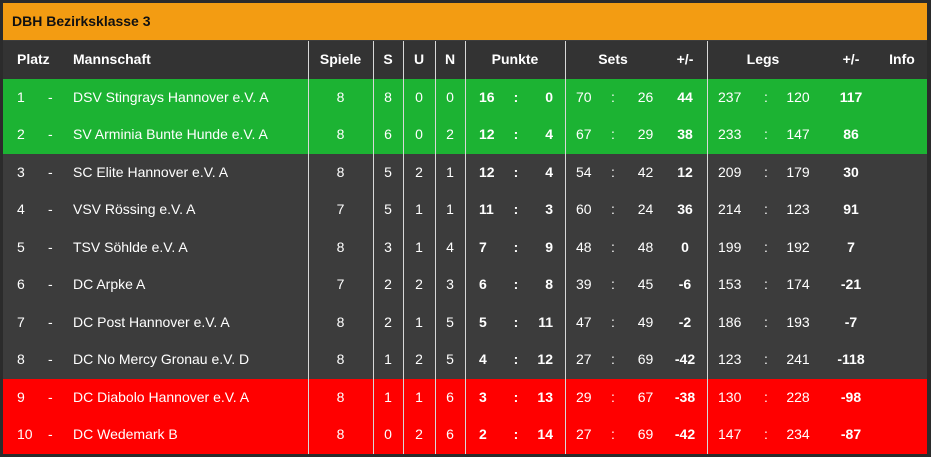 The image size is (931, 457). I want to click on legs-diff: 86, so click(851, 134).